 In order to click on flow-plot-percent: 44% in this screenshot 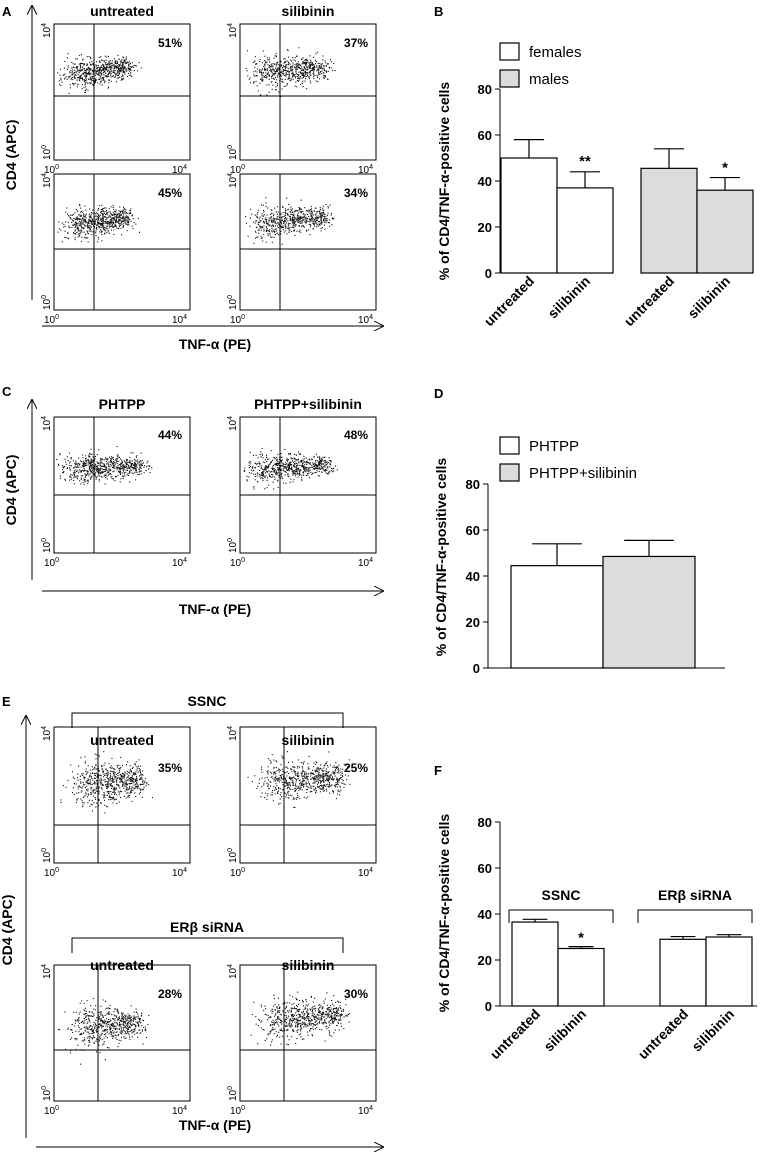, I will do `click(170, 435)`.